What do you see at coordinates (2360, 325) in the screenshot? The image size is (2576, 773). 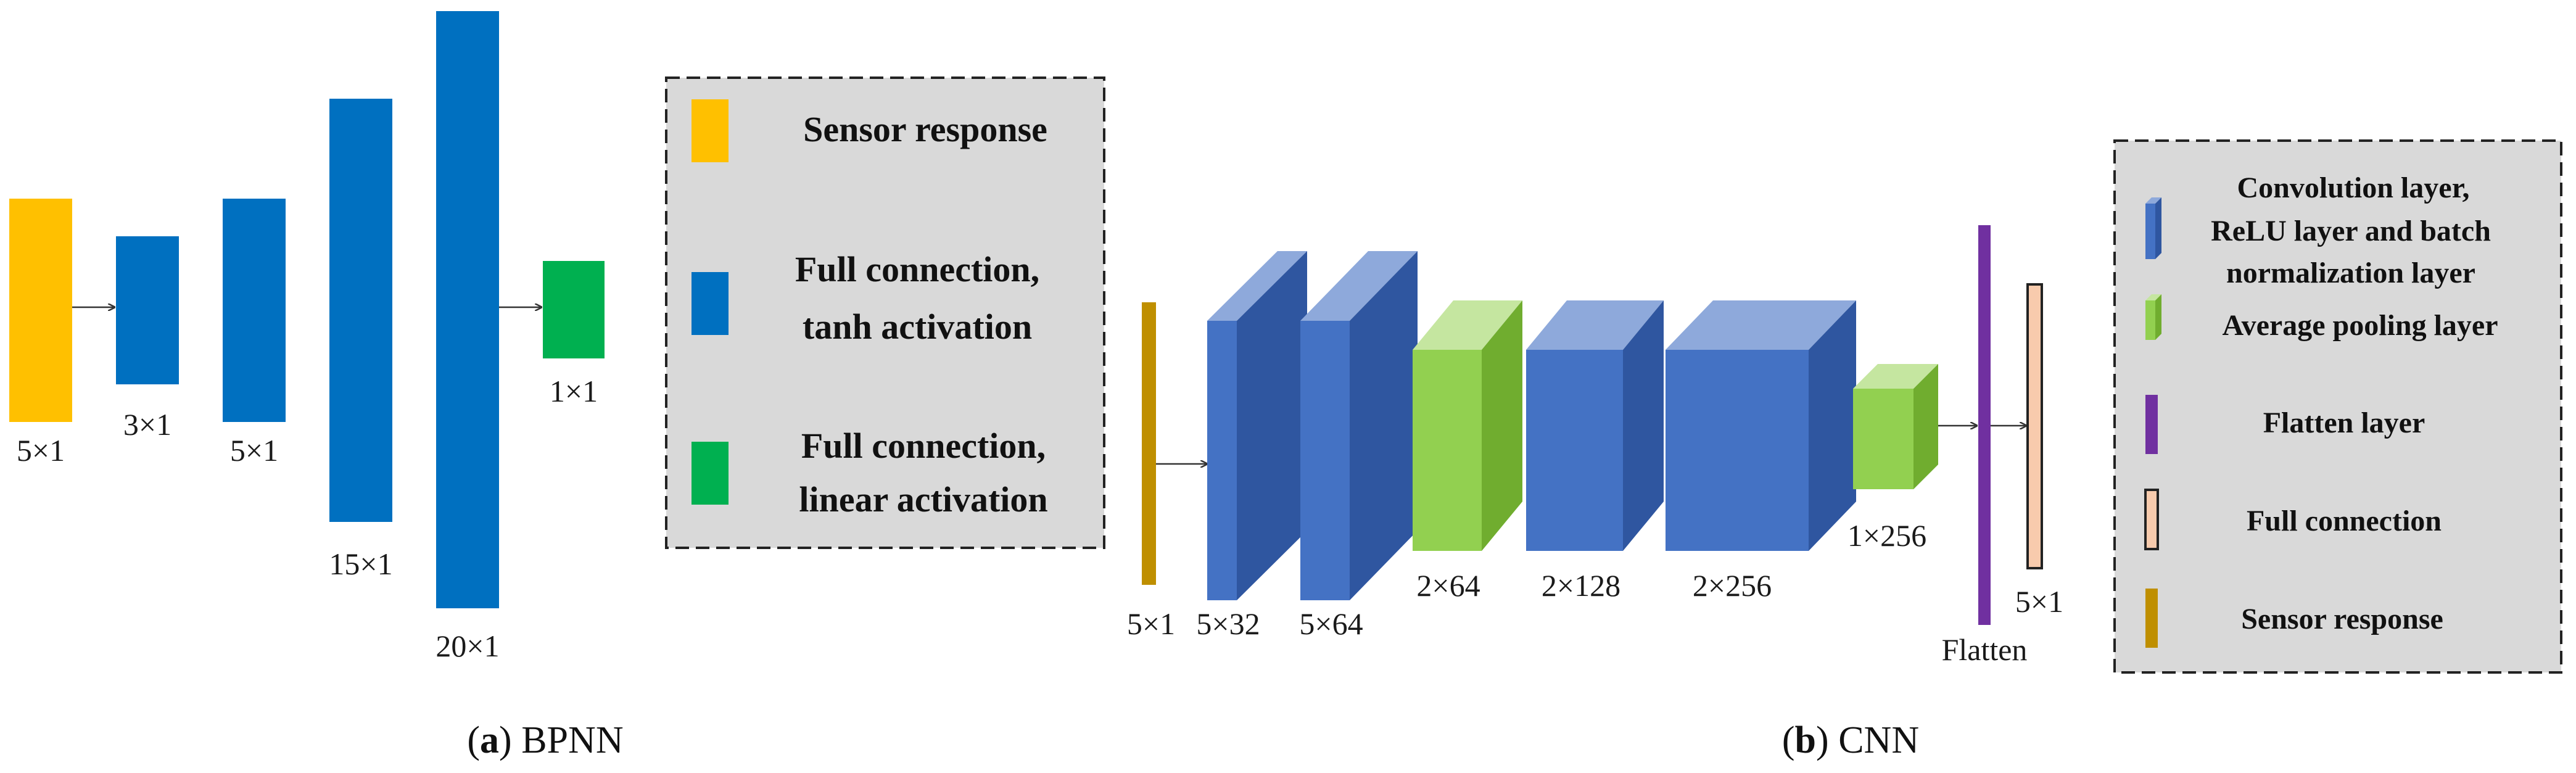 I see `legend-label-pool: Average pooling layer` at bounding box center [2360, 325].